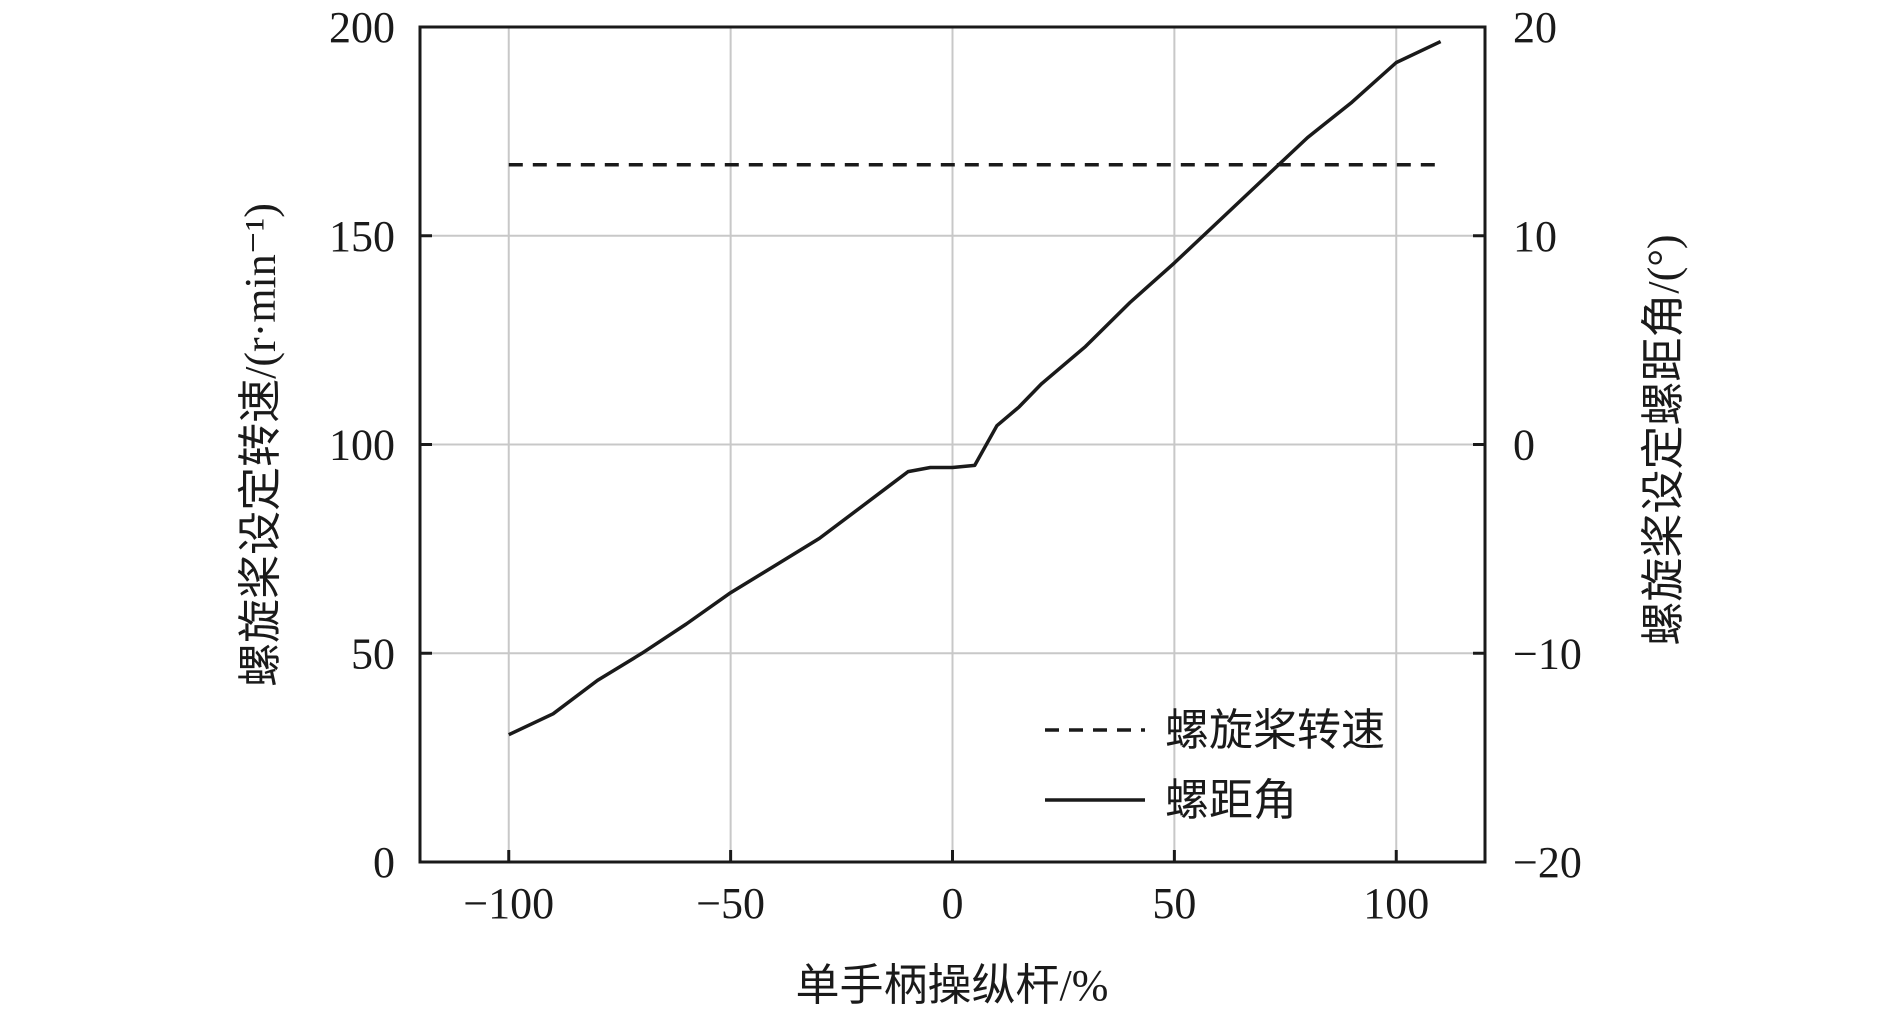 The height and width of the screenshot is (1022, 1890). What do you see at coordinates (952, 985) in the screenshot?
I see `x-axis-title: 单手柄操纵杆/%` at bounding box center [952, 985].